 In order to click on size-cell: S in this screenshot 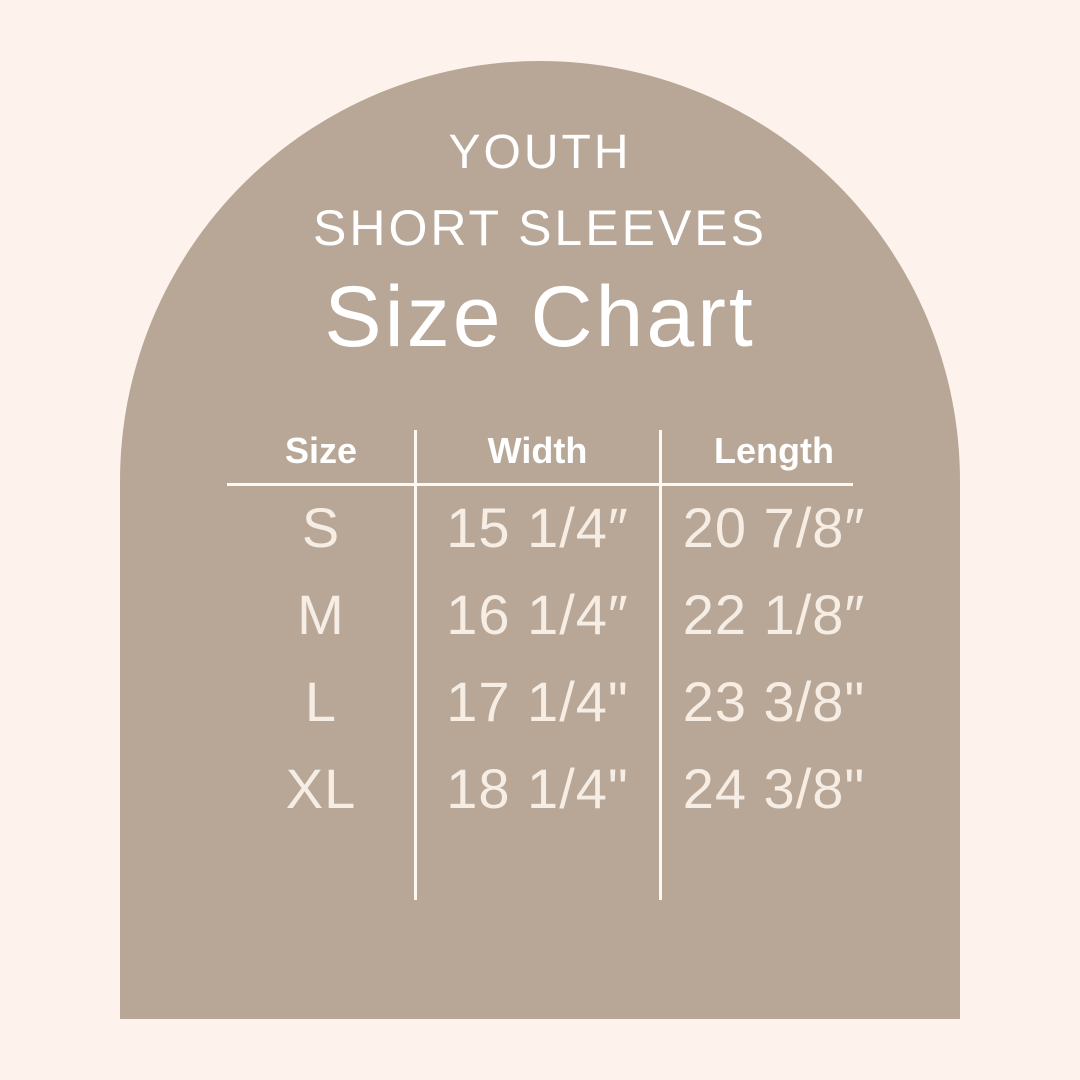, I will do `click(321, 527)`.